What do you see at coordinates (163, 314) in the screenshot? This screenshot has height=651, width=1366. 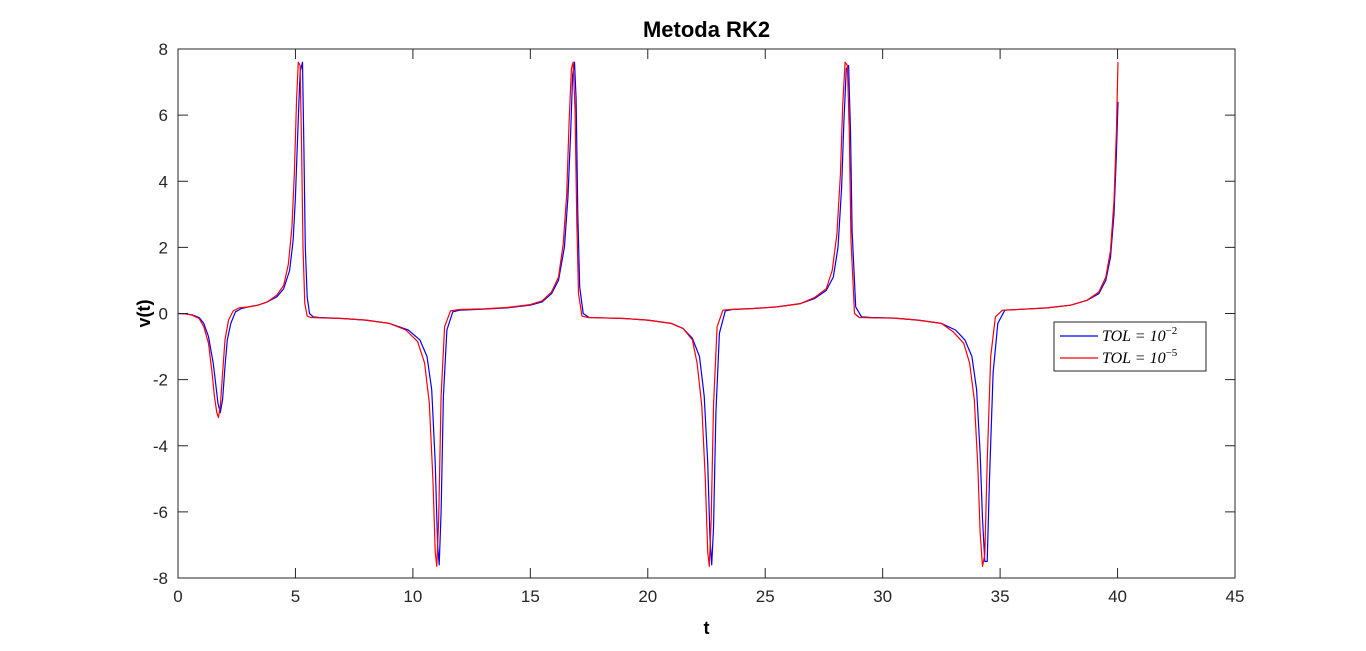 I see `y-tick-label: 0` at bounding box center [163, 314].